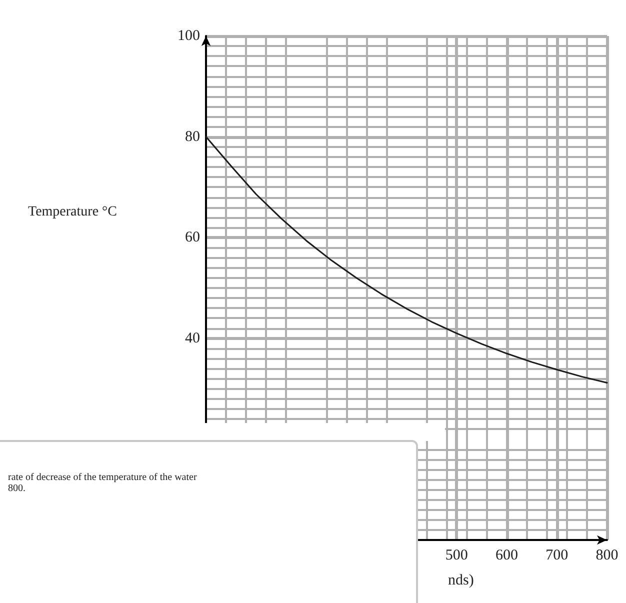 This screenshot has height=603, width=626. Describe the element at coordinates (189, 36) in the screenshot. I see `y-tick-label: 100` at that location.